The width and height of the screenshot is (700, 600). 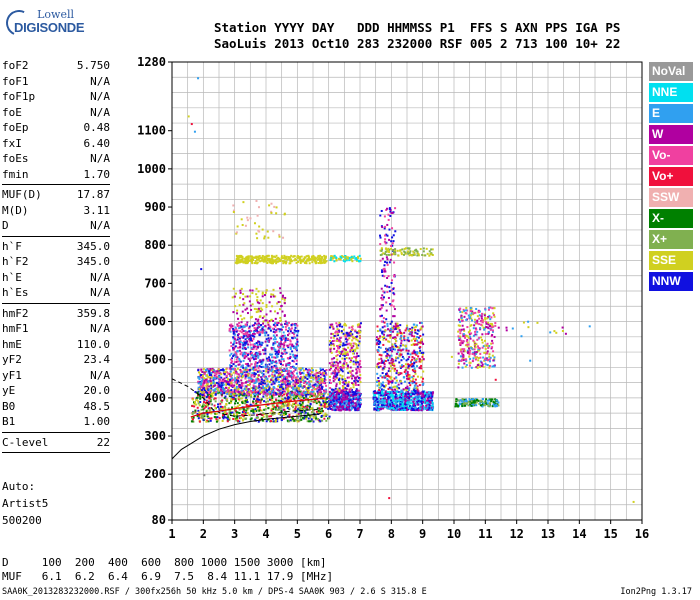 What do you see at coordinates (55, 14) in the screenshot?
I see `logo-line1: Lowell` at bounding box center [55, 14].